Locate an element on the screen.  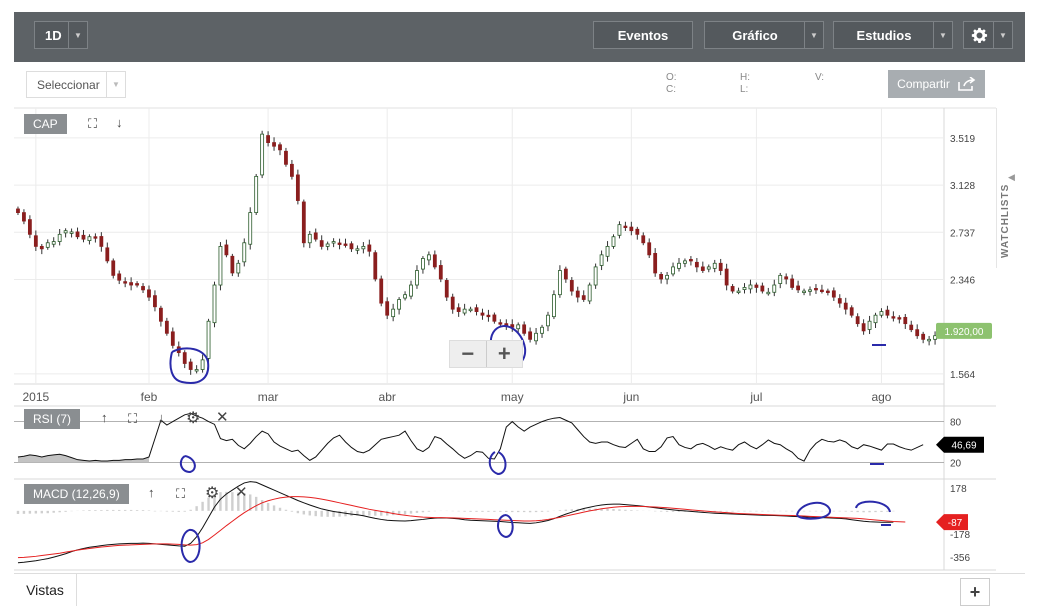
price-panel-label: CAP is located at coordinates (45, 124).